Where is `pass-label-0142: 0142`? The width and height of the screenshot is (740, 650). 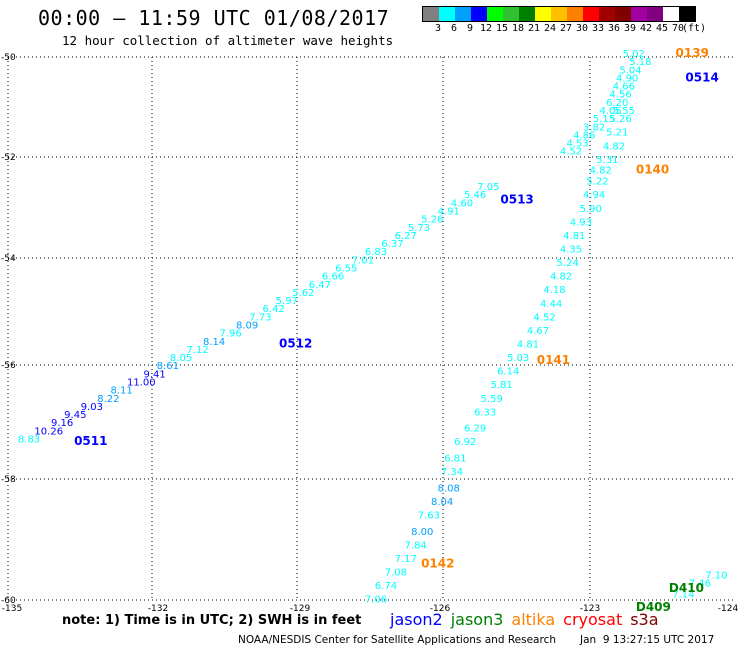
pass-label-0142: 0142 is located at coordinates (437, 563).